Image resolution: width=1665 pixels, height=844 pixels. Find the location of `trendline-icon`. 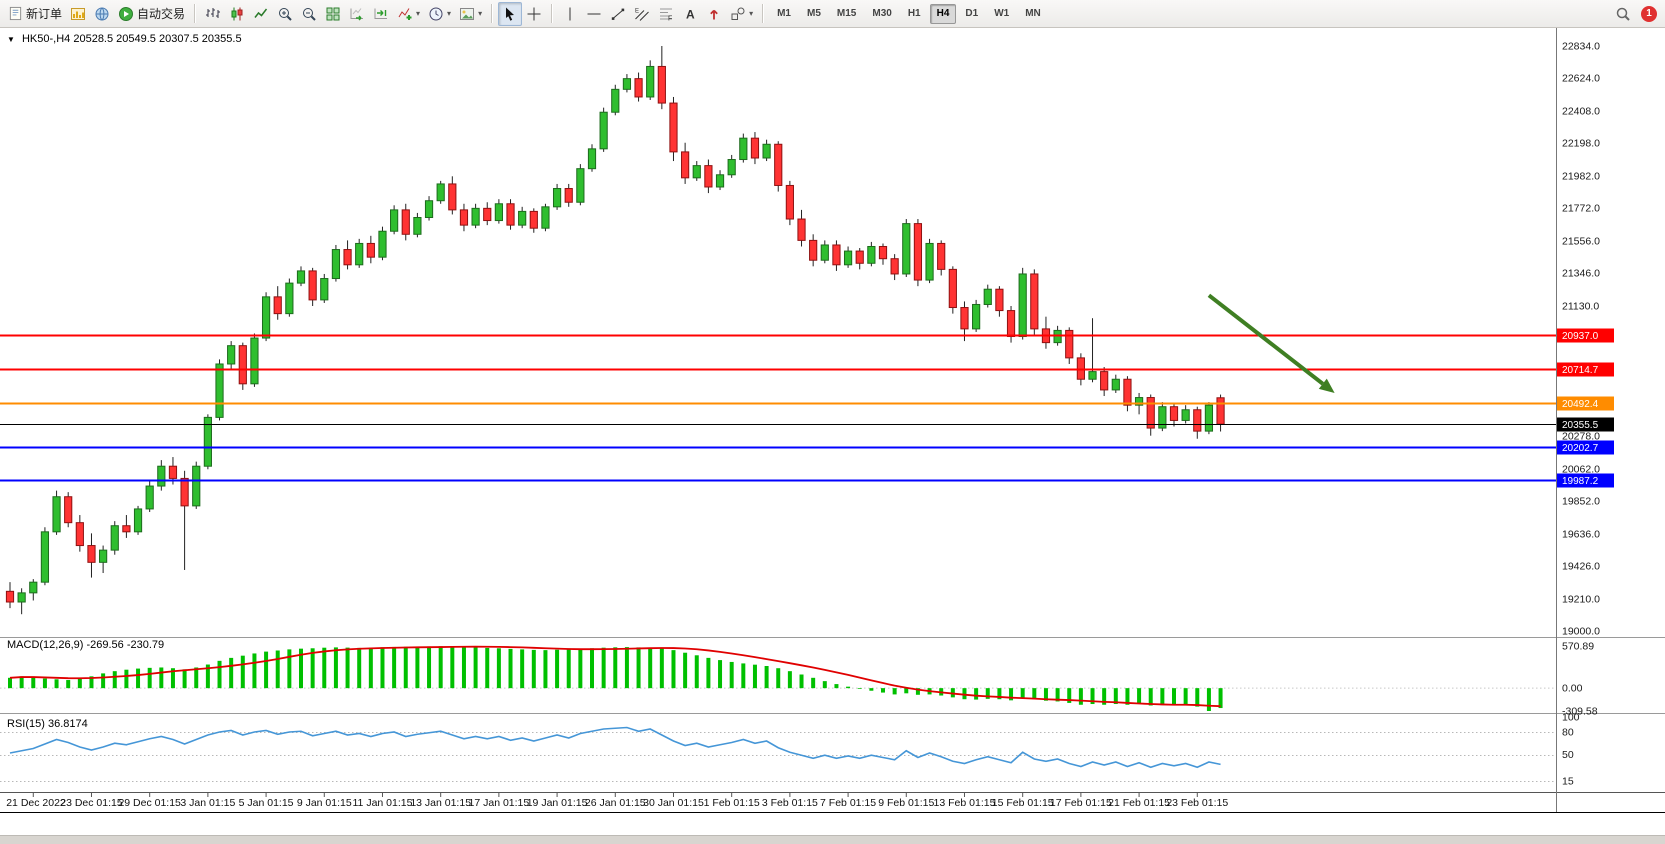

trendline-icon is located at coordinates (618, 14).